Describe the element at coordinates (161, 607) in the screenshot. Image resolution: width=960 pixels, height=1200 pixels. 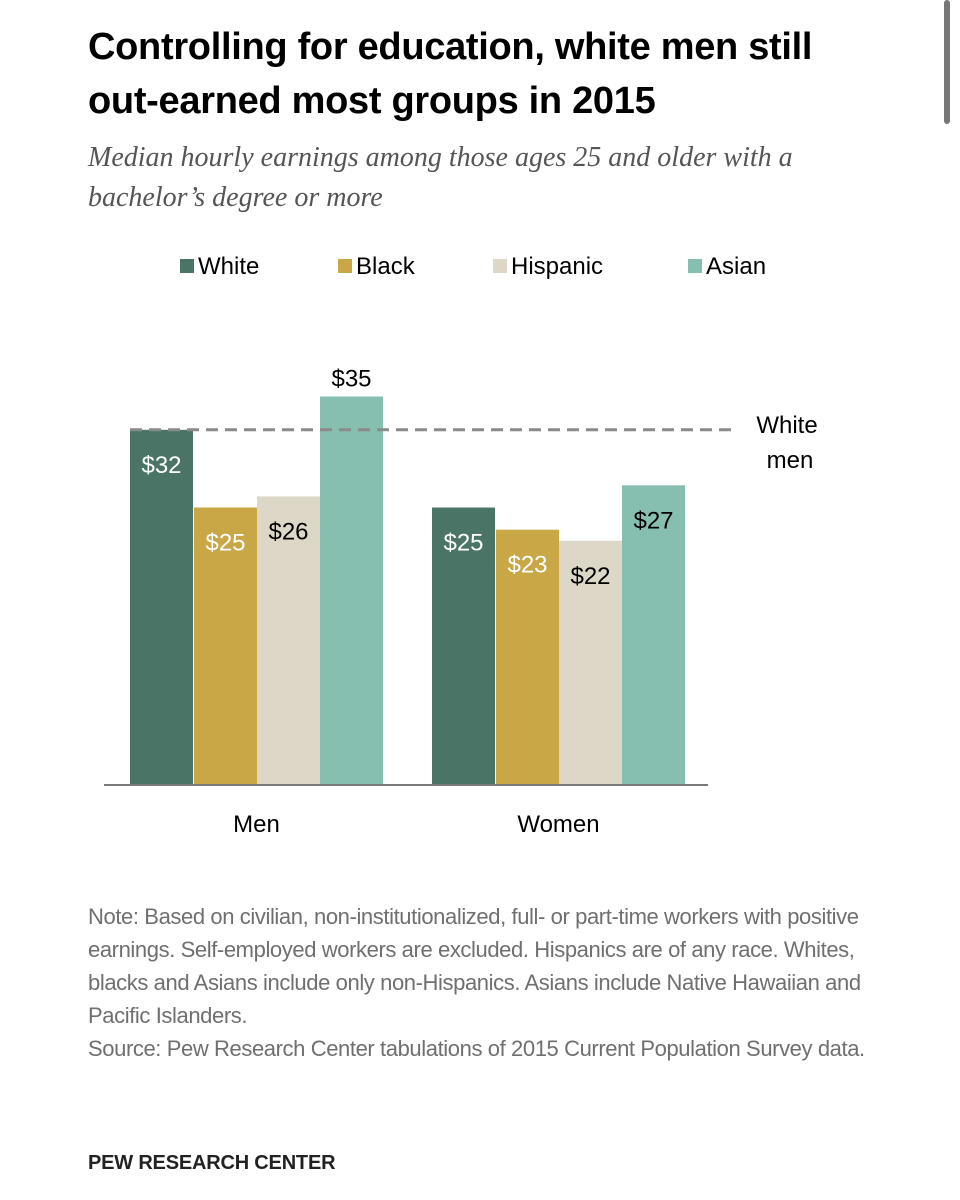
I see `bar-white-men` at that location.